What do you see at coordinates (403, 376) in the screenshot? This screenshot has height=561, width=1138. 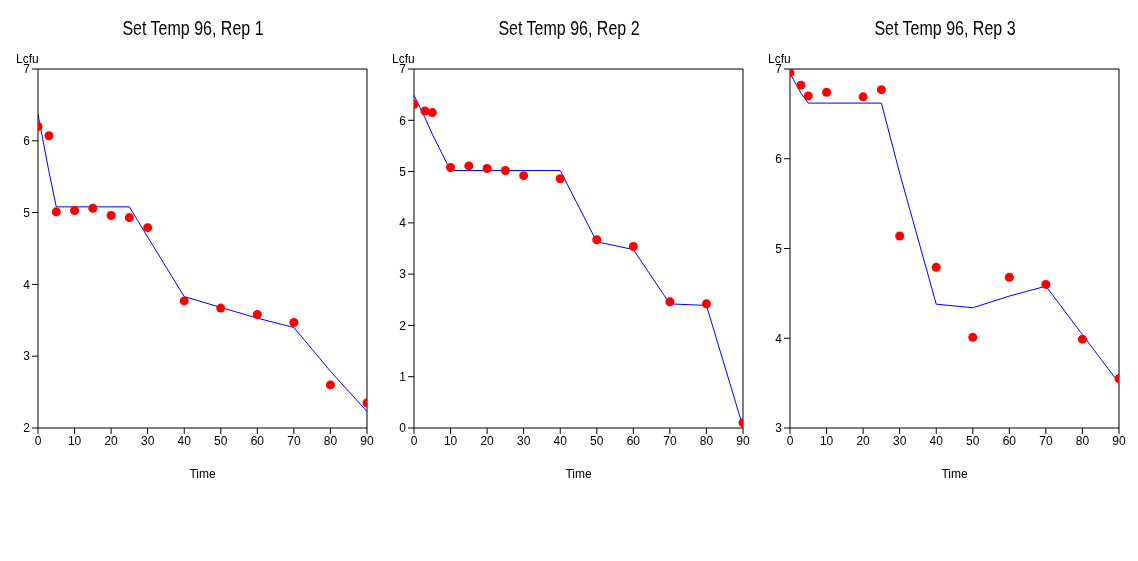 I see `y-tick-label: 1` at bounding box center [403, 376].